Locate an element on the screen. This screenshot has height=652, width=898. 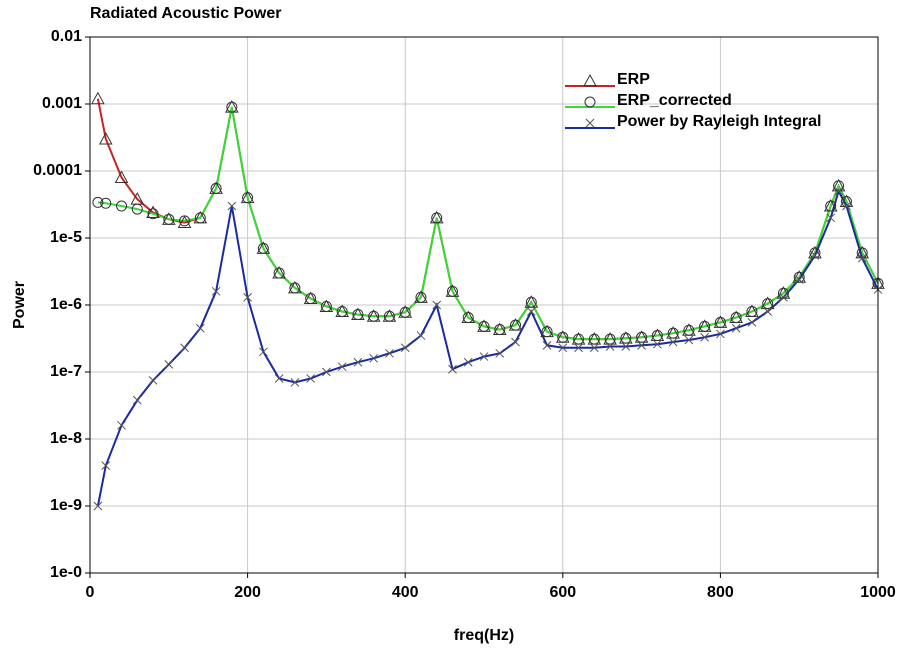
legend-label: ERP_corrected is located at coordinates (674, 100).